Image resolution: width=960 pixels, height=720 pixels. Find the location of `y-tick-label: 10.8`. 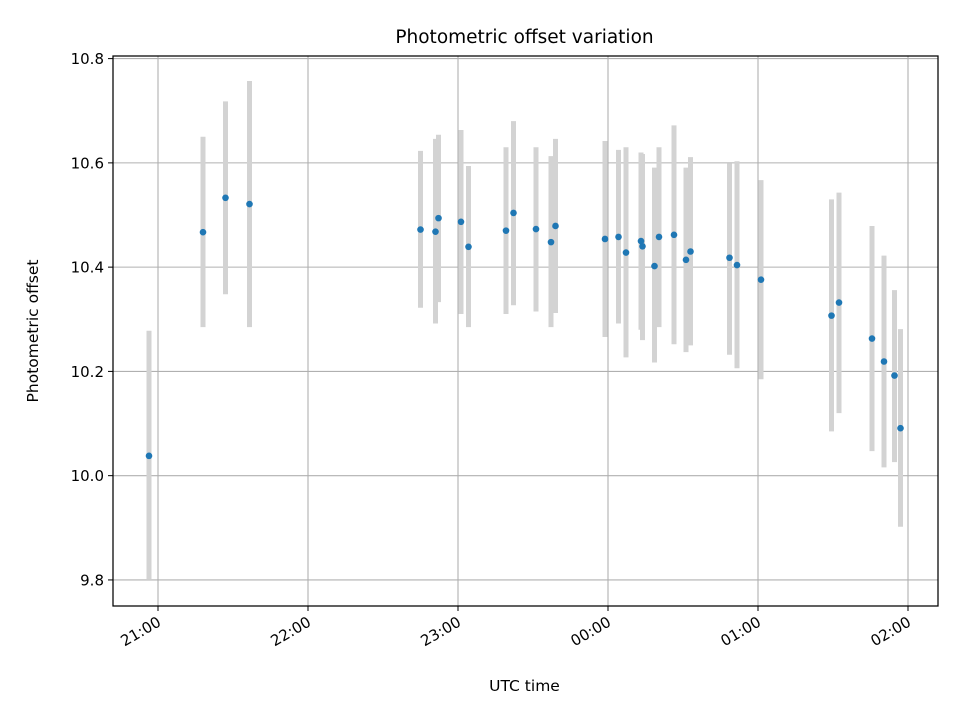

y-tick-label: 10.8 is located at coordinates (87, 59).